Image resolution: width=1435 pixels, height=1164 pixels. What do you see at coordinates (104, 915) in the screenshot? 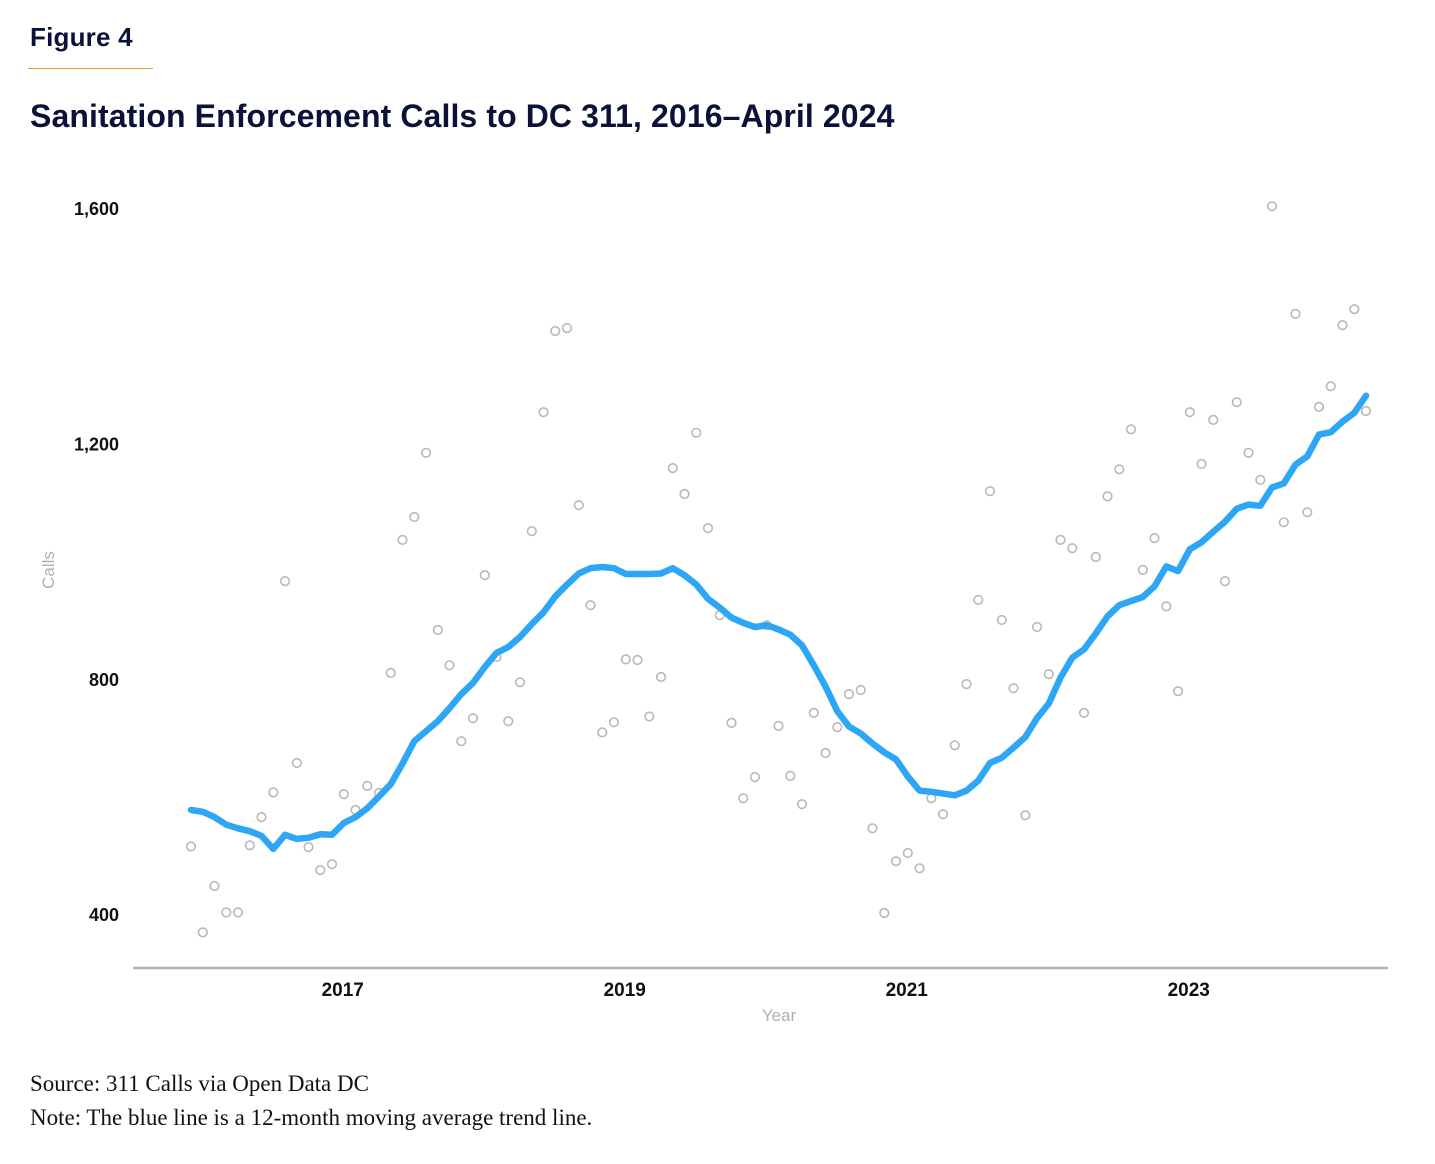
I see `y-tick-label: 400` at bounding box center [104, 915].